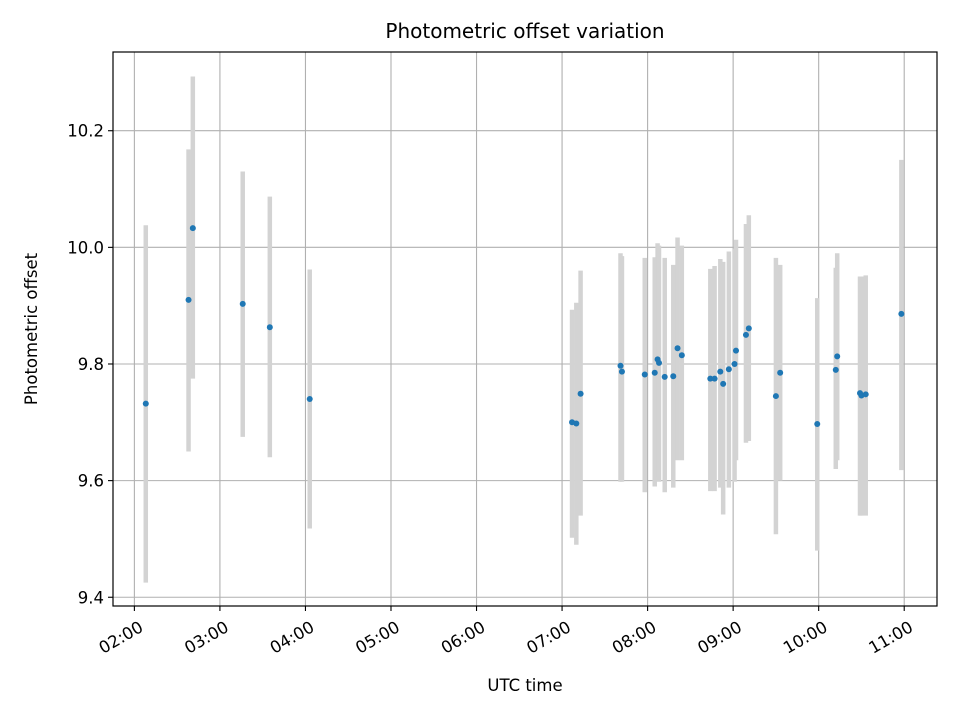  I want to click on chart-title: Photometric offset variation, so click(524, 31).